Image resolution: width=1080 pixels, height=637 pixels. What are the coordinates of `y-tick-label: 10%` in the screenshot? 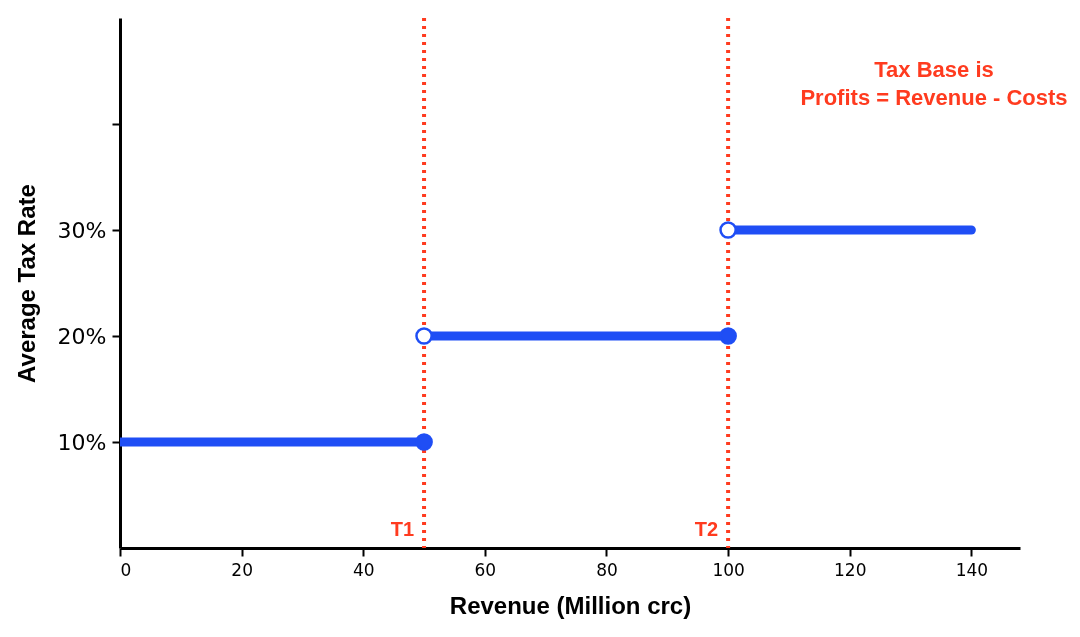 It's located at (82, 442).